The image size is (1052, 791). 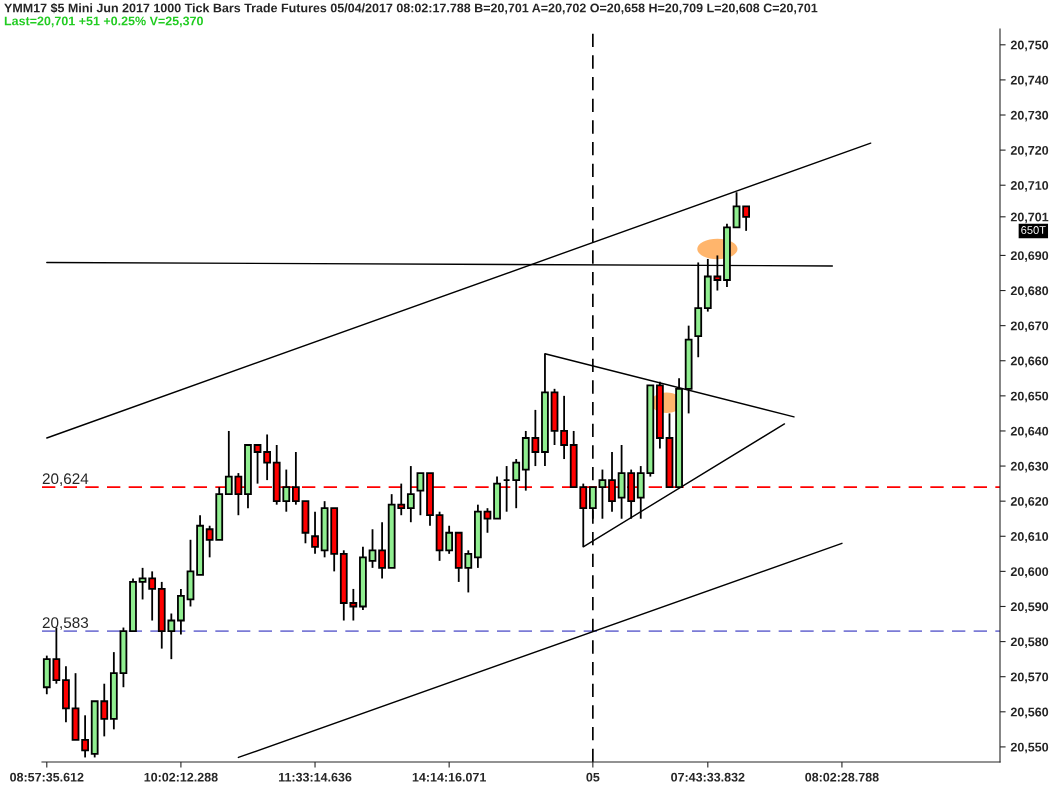 What do you see at coordinates (1029, 397) in the screenshot?
I see `y-tick-label: 20,650` at bounding box center [1029, 397].